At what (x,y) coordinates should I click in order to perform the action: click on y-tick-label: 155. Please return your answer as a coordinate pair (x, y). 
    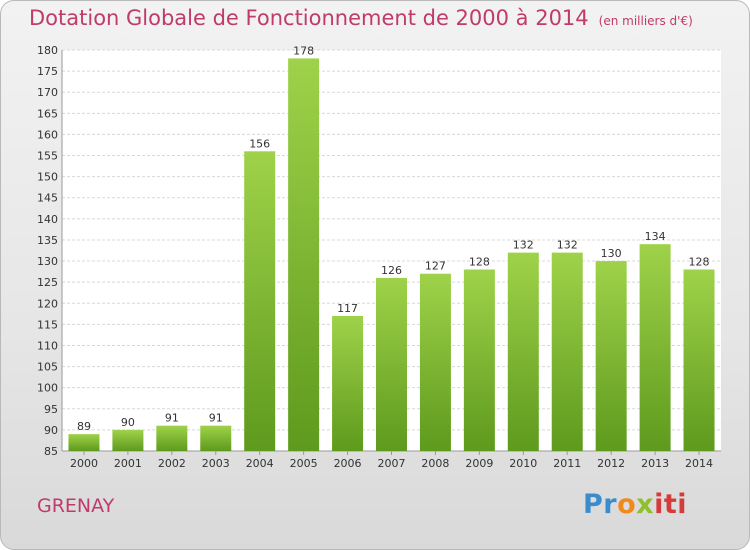
    Looking at the image, I should click on (47, 156).